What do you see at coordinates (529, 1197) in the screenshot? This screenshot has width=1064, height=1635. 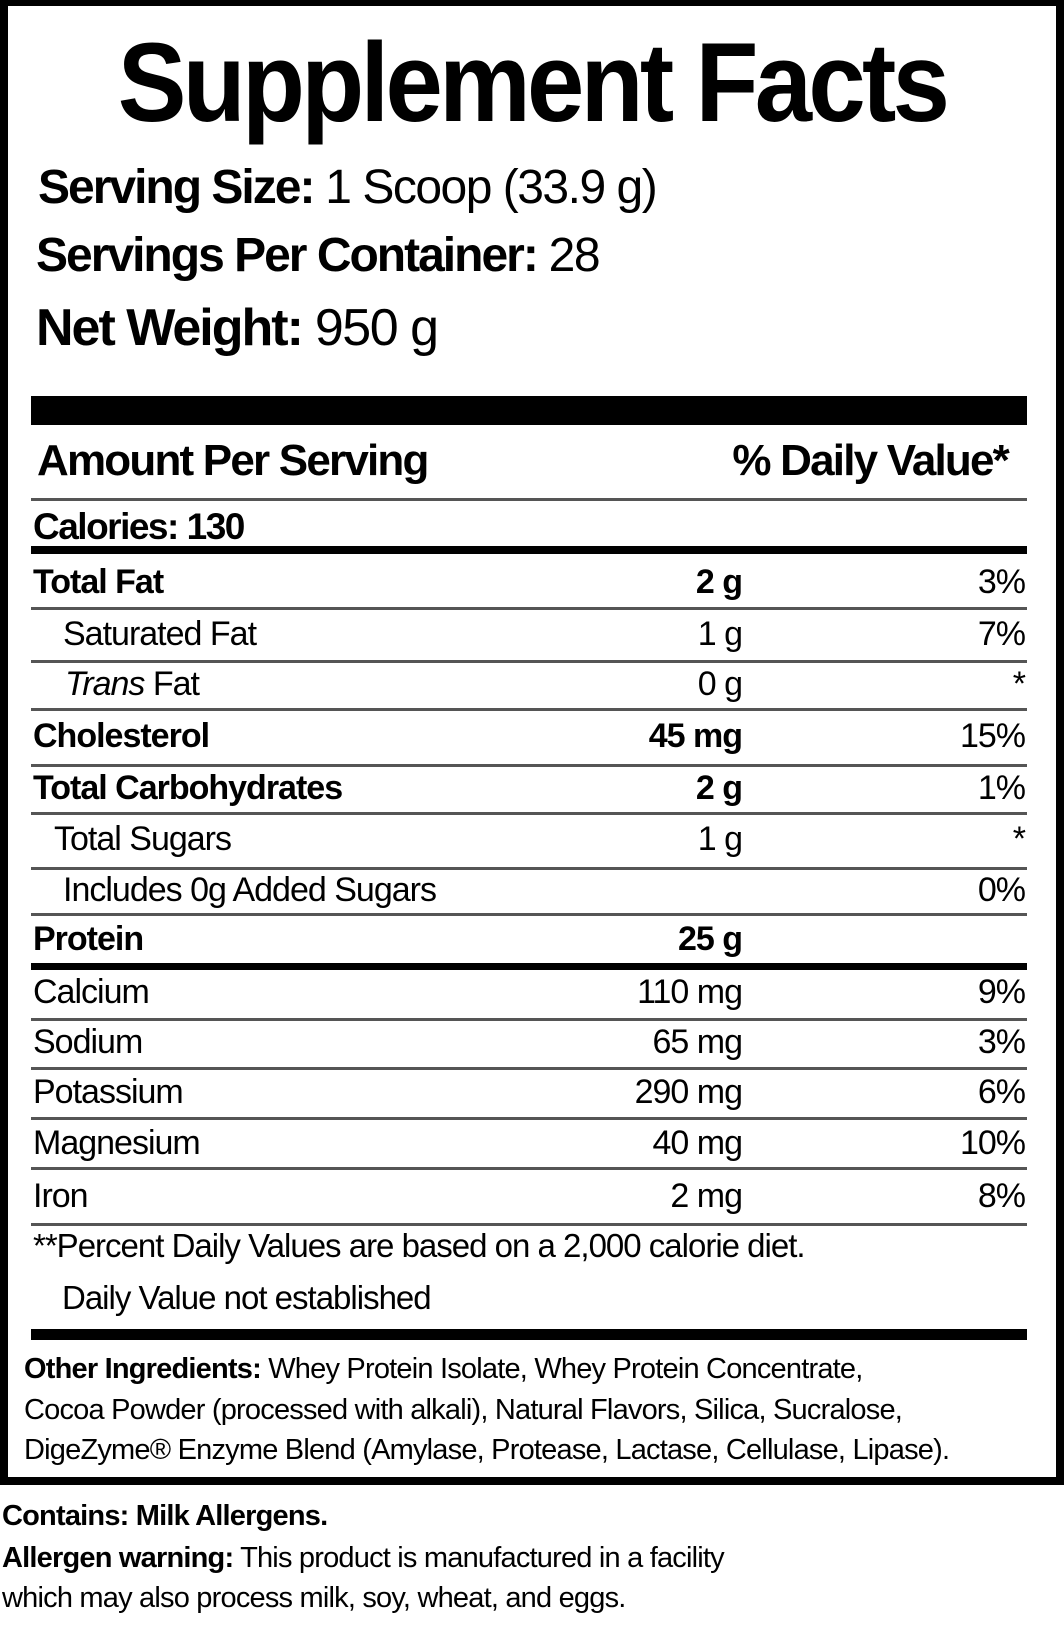 I see `nutrient-row-iron: Iron 2 mg 8%` at bounding box center [529, 1197].